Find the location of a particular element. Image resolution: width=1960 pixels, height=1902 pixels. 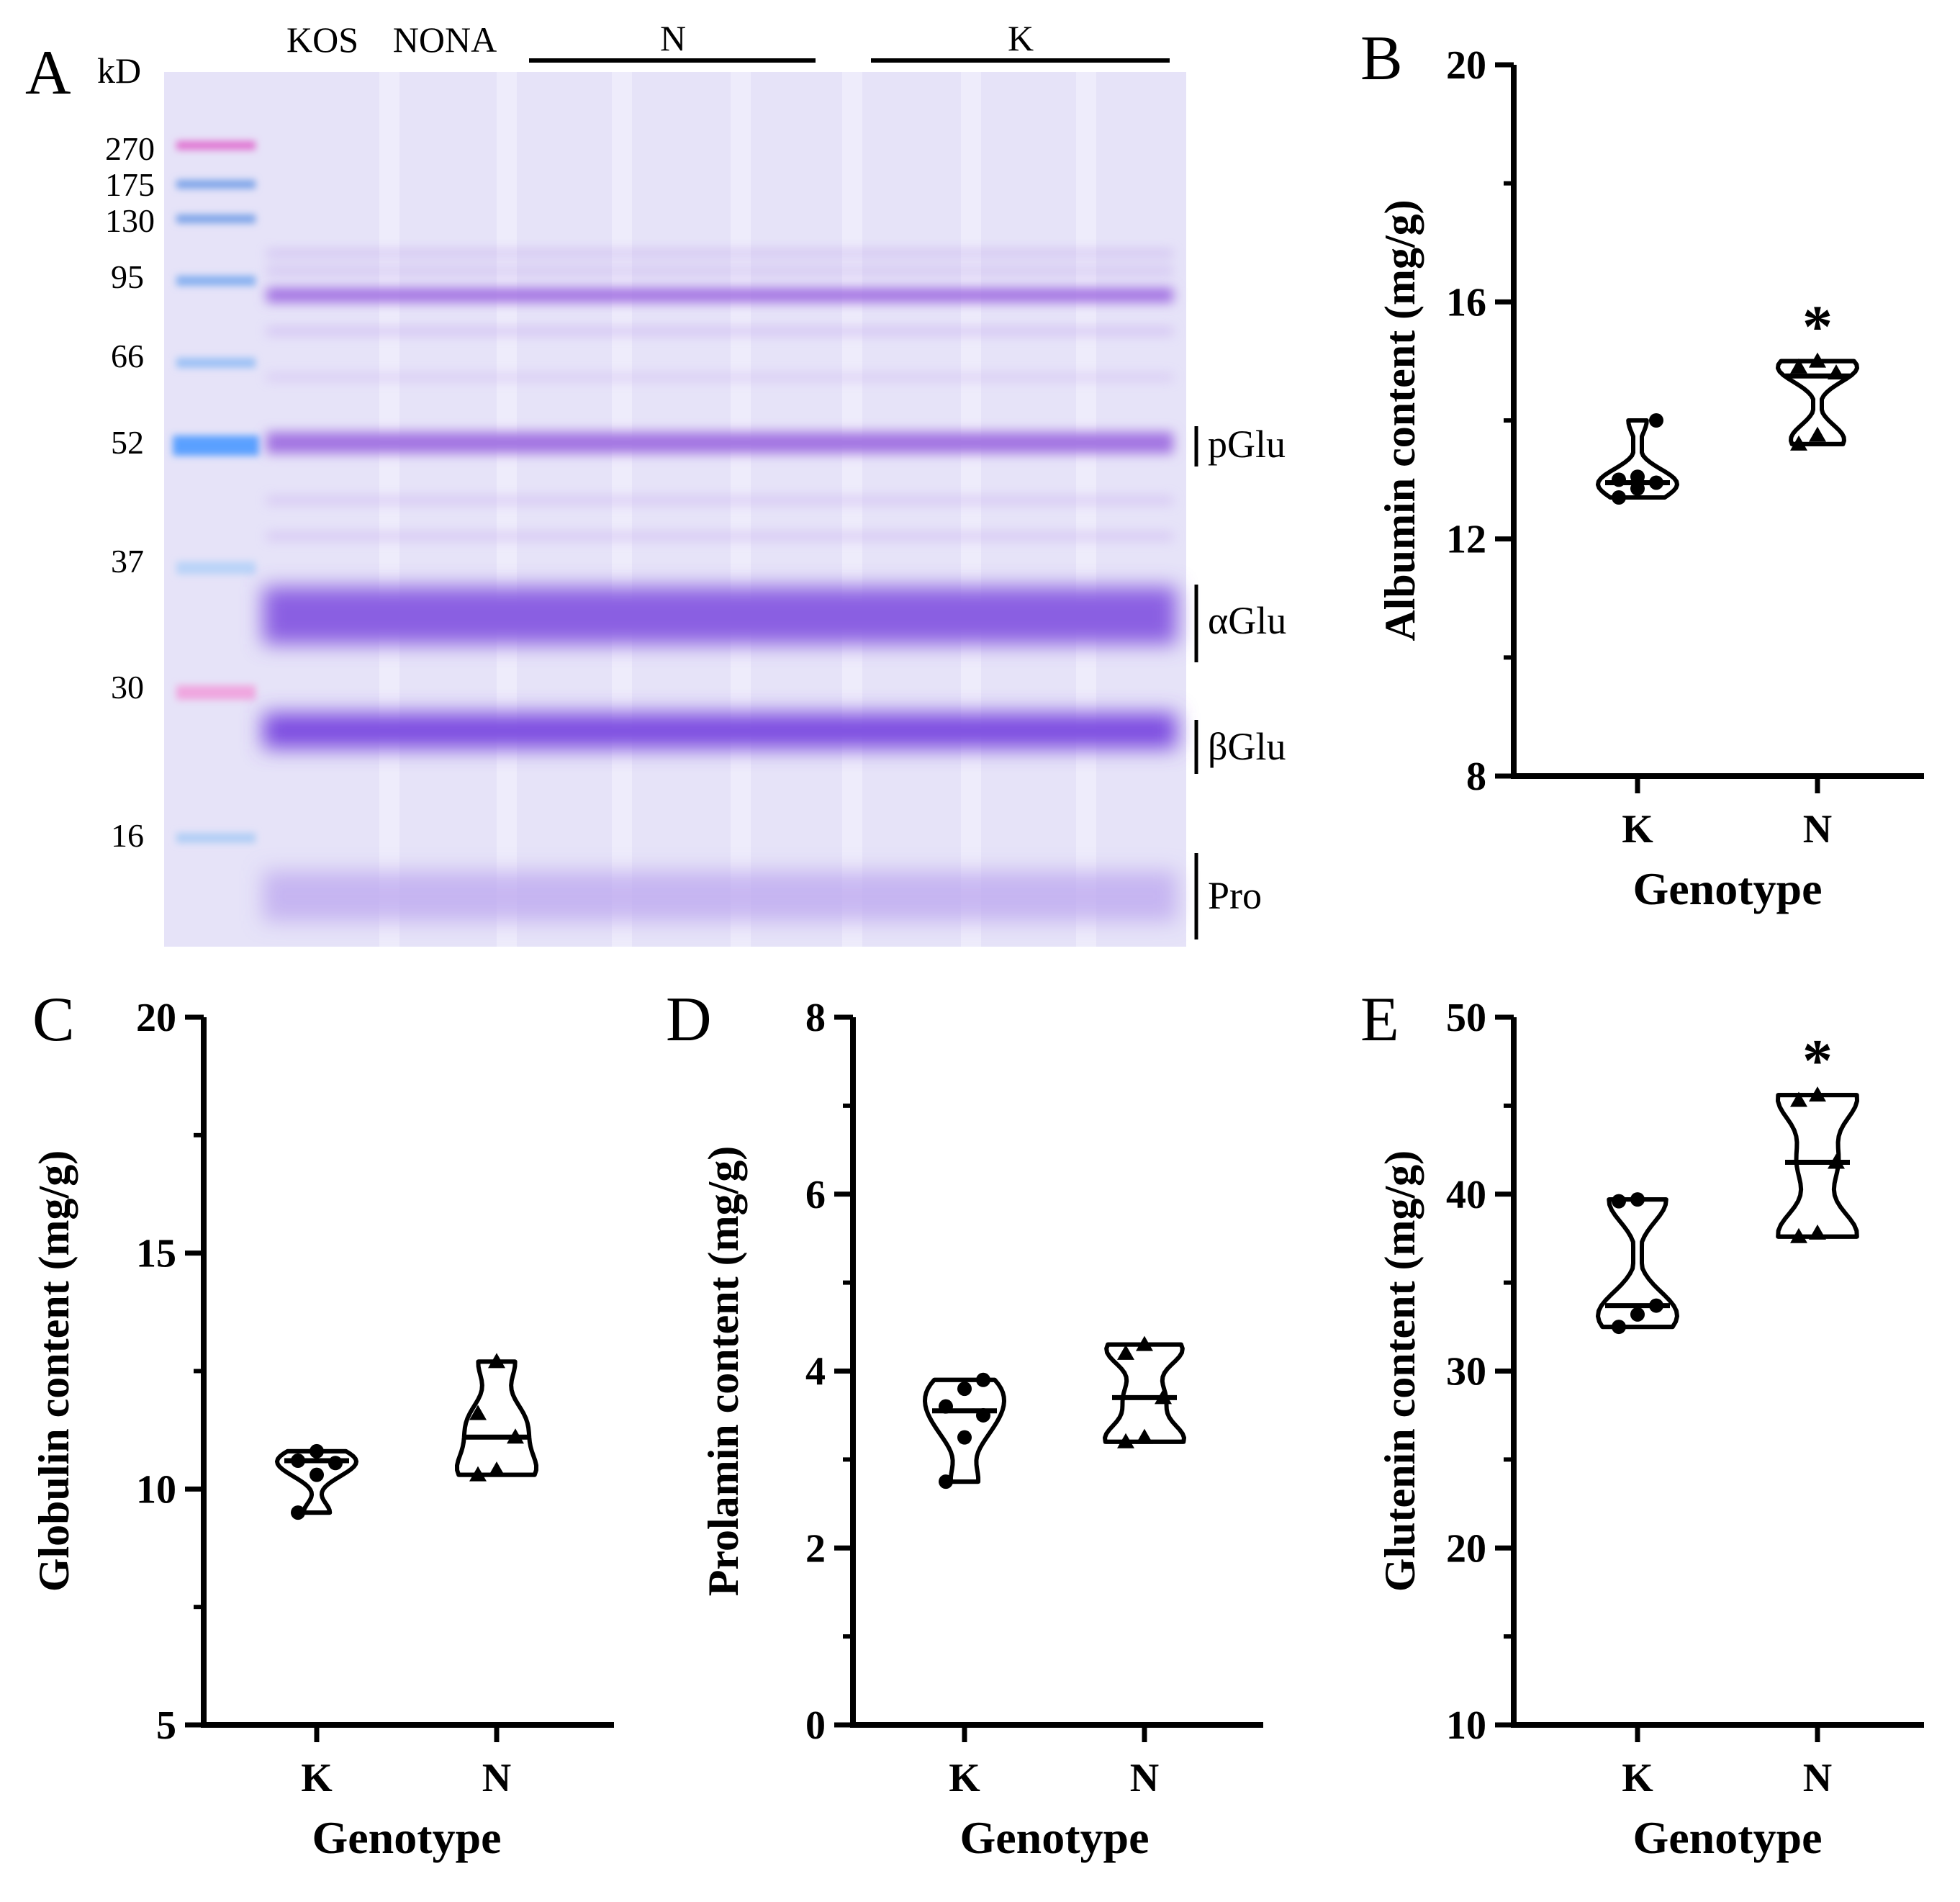

ladder-label: 52 is located at coordinates (127, 442).